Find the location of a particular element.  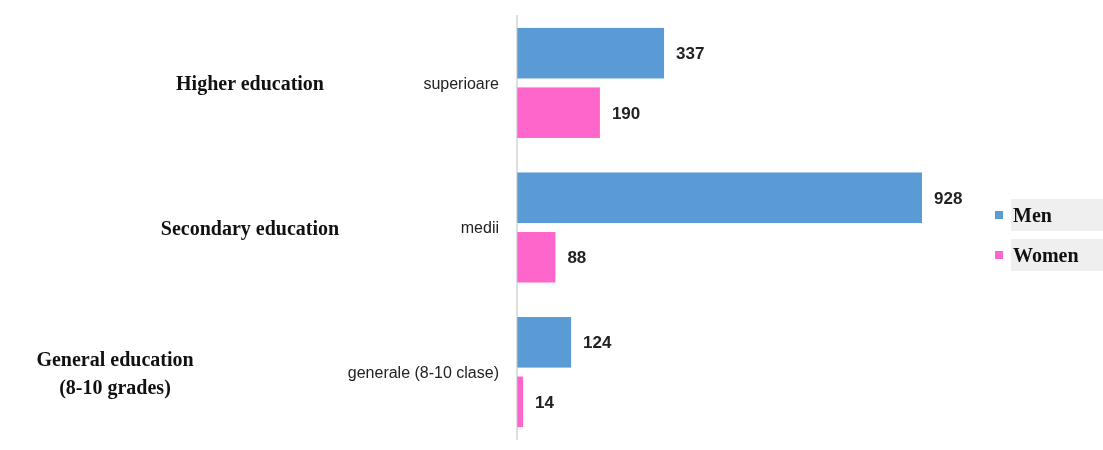

data-label: 337 is located at coordinates (690, 54).